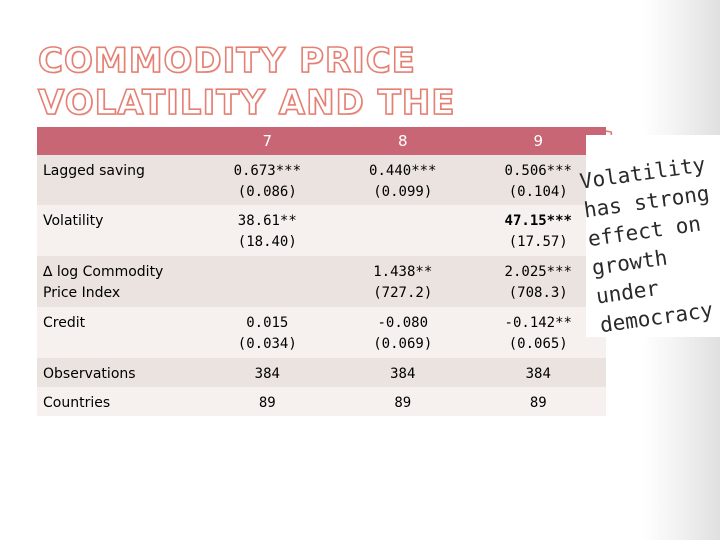 This screenshot has width=720, height=540. Describe the element at coordinates (538, 293) in the screenshot. I see `cell-se: (708.3)` at that location.